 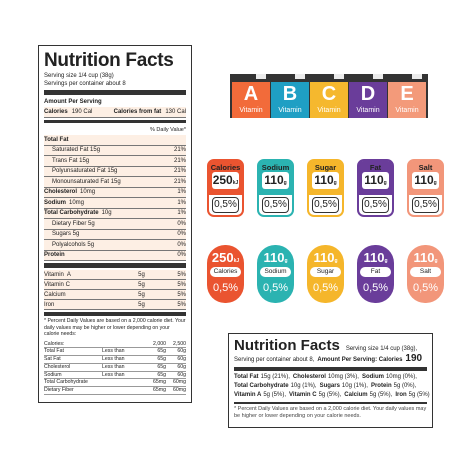 I want to click on badge-label: Salt, so click(x=425, y=272).